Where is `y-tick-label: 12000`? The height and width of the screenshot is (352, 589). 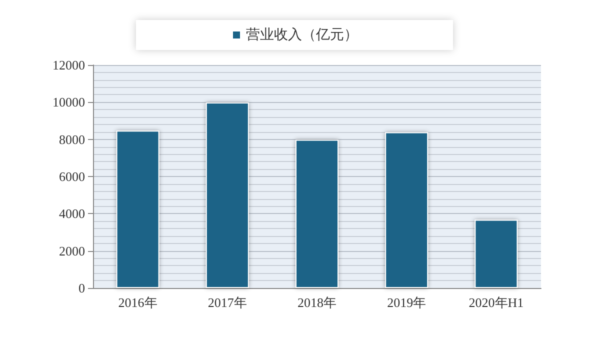 y-tick-label: 12000 is located at coordinates (68, 65).